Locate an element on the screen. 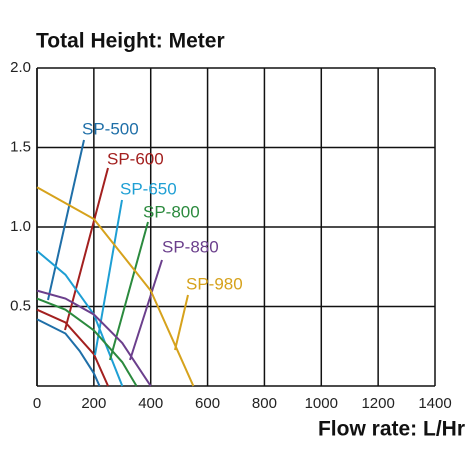  legend-label: SP-980 is located at coordinates (214, 283).